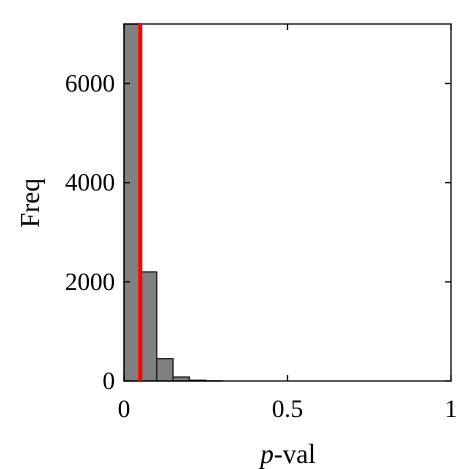 The height and width of the screenshot is (469, 465). I want to click on x-axis-label: p-val, so click(286, 454).